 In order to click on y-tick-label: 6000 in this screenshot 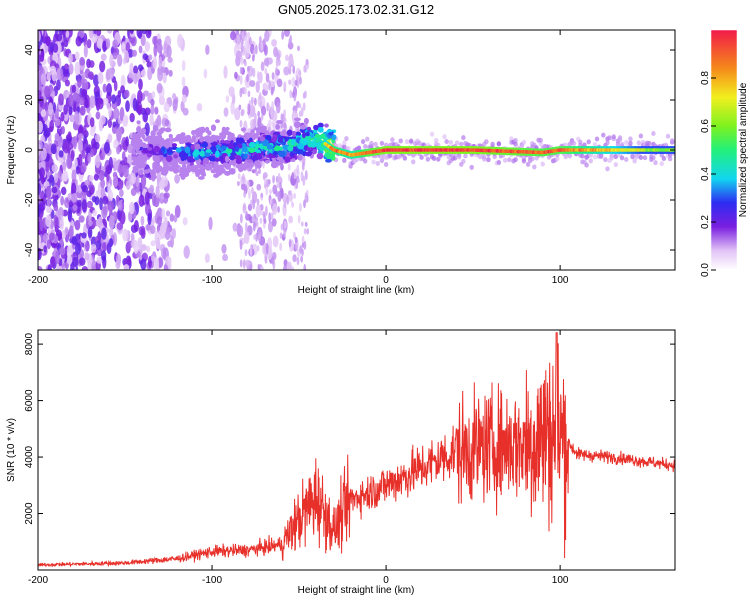, I will do `click(29, 400)`.